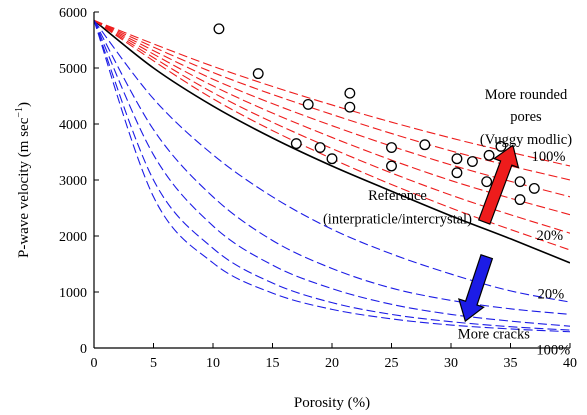 The width and height of the screenshot is (587, 415). What do you see at coordinates (526, 95) in the screenshot?
I see `annotation-rounded-line1: More rounded` at bounding box center [526, 95].